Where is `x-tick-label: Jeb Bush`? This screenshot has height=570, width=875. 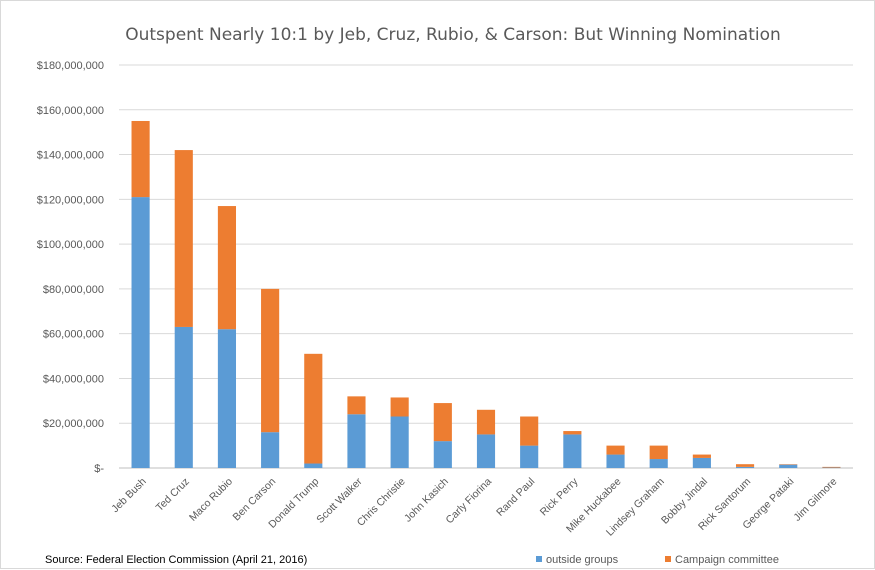
x-tick-label: Jeb Bush is located at coordinates (129, 496).